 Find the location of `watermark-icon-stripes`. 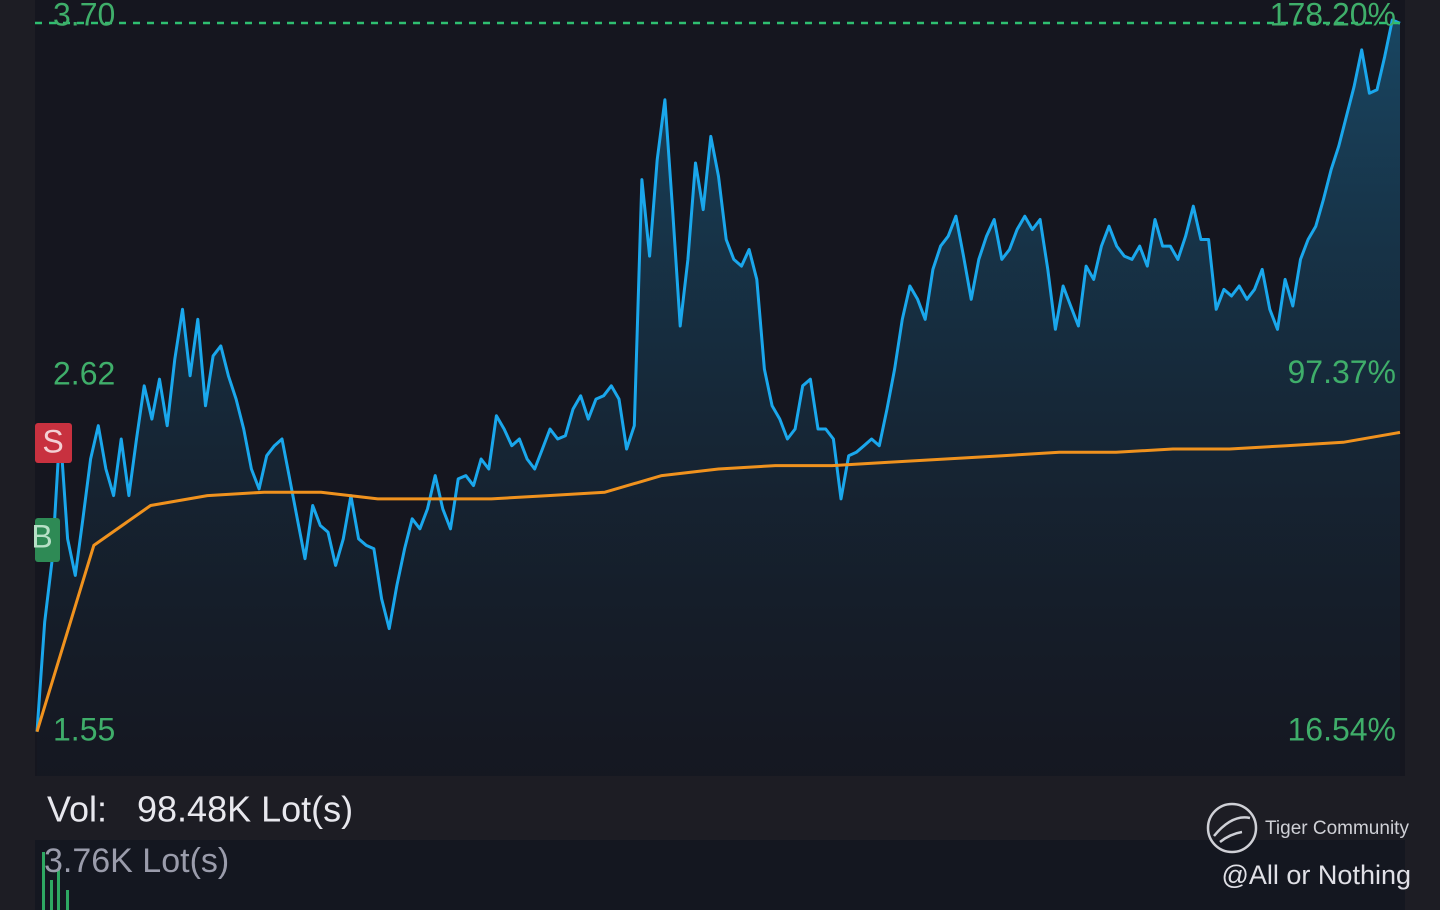

watermark-icon-stripes is located at coordinates (1232, 829).